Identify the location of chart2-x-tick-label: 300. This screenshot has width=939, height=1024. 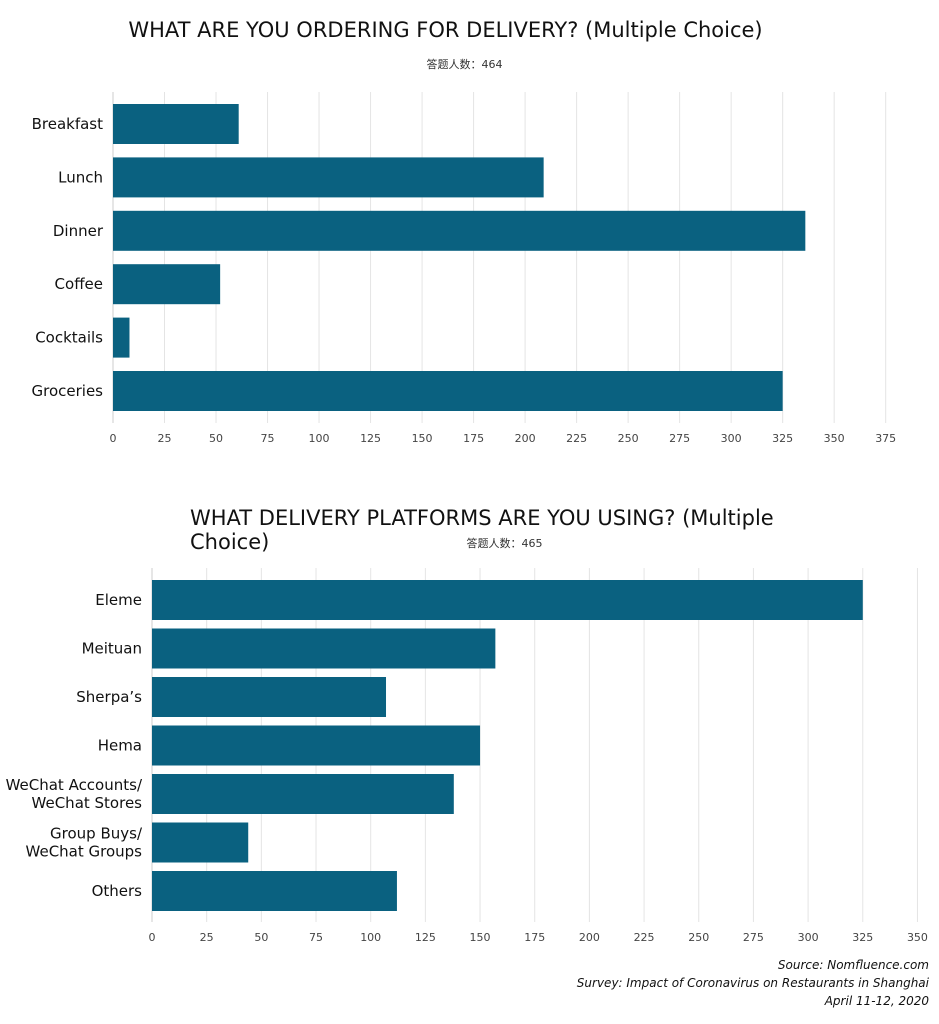
(808, 937).